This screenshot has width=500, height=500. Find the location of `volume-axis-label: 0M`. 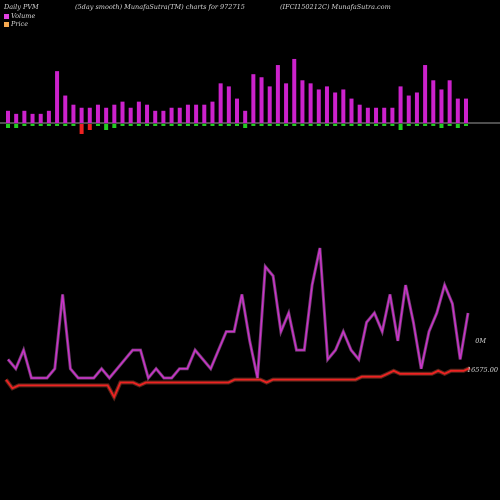

volume-axis-label: 0M is located at coordinates (480, 341).